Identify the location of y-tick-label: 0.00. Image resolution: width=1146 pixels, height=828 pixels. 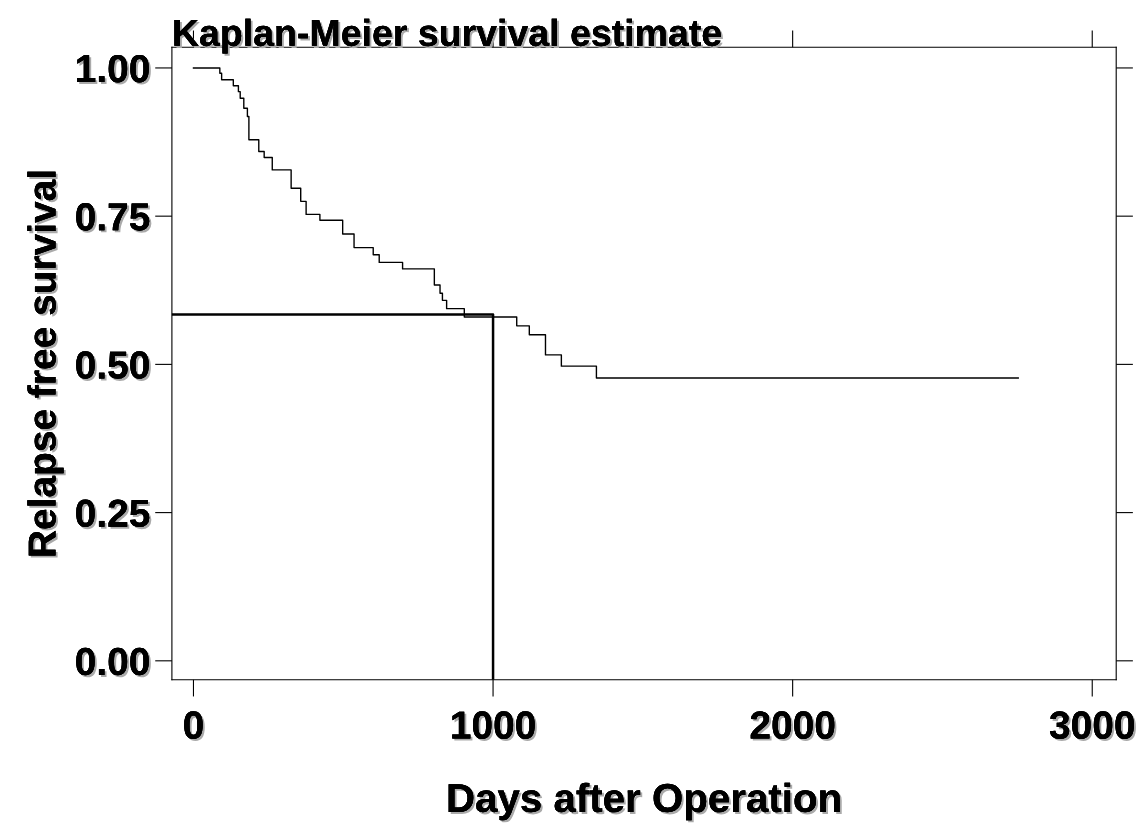
(113, 662).